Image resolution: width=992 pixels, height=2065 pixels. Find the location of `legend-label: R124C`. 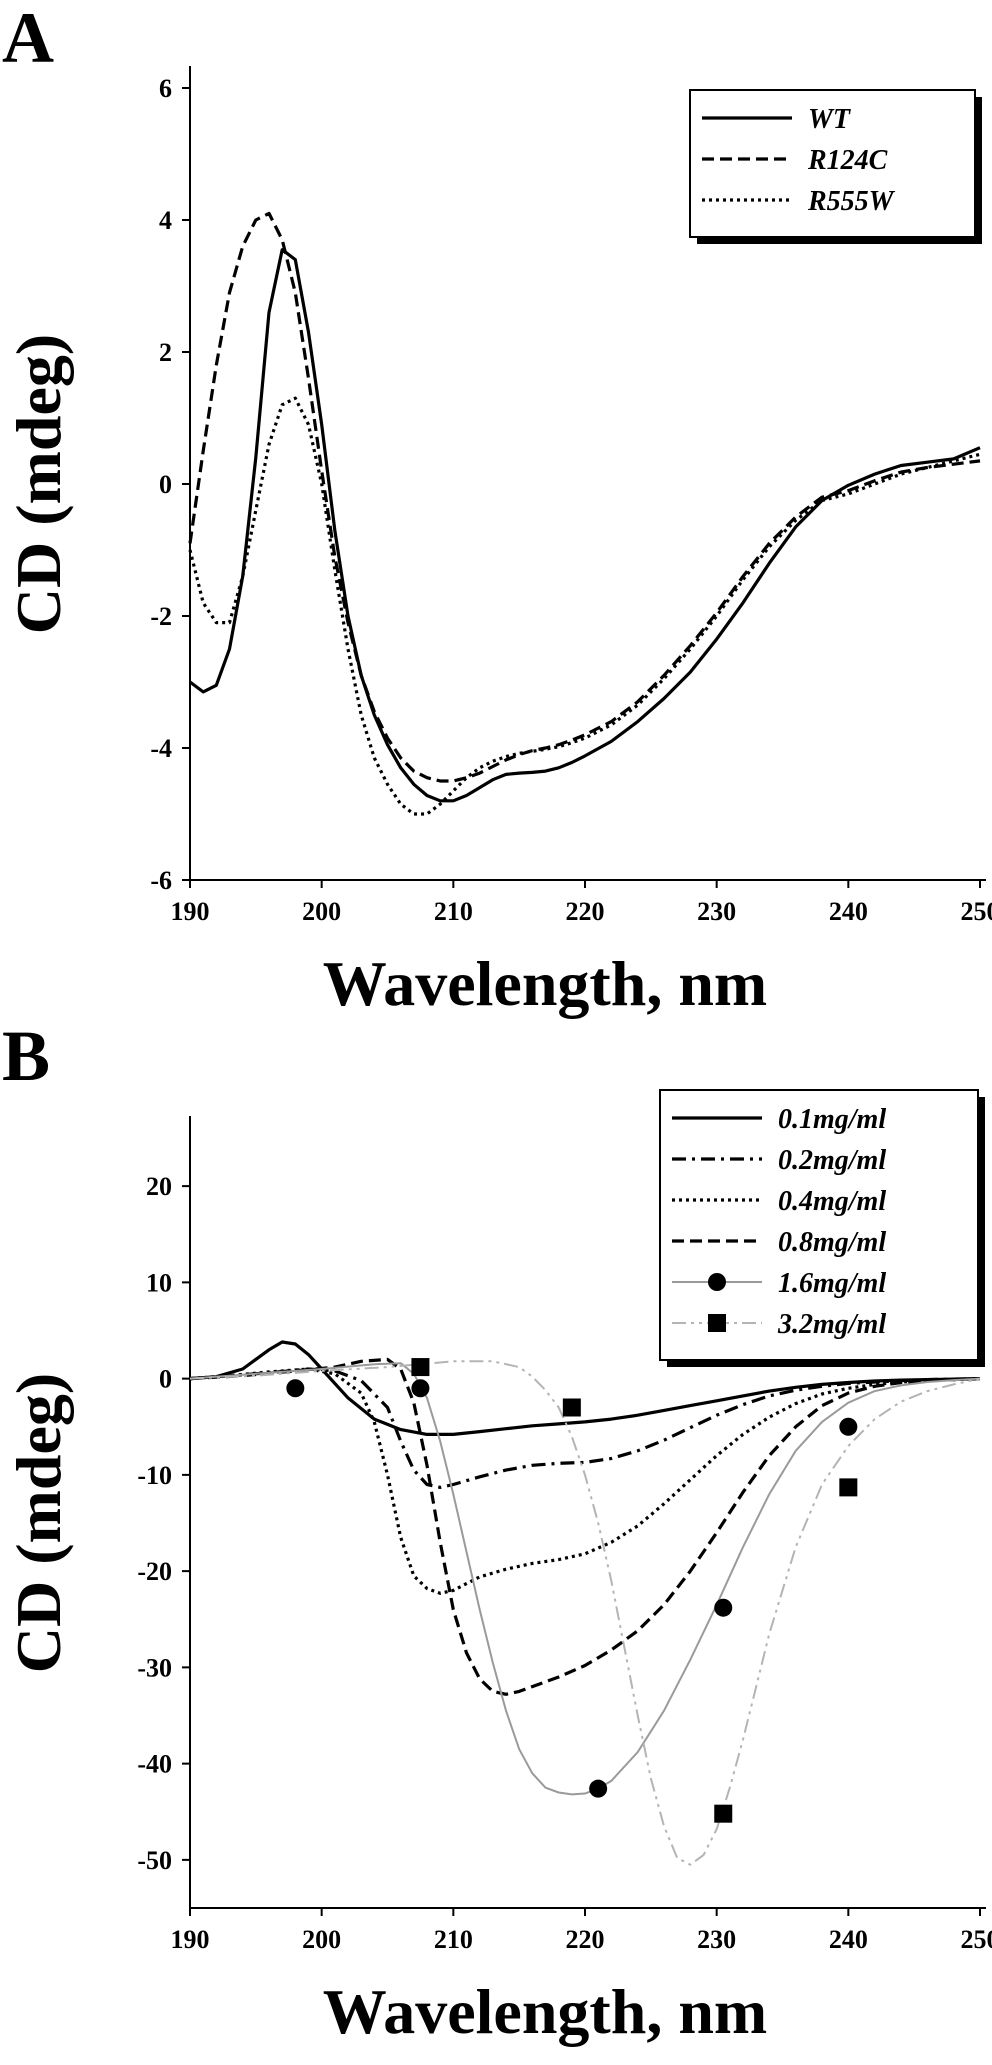

legend-label: R124C is located at coordinates (847, 160).